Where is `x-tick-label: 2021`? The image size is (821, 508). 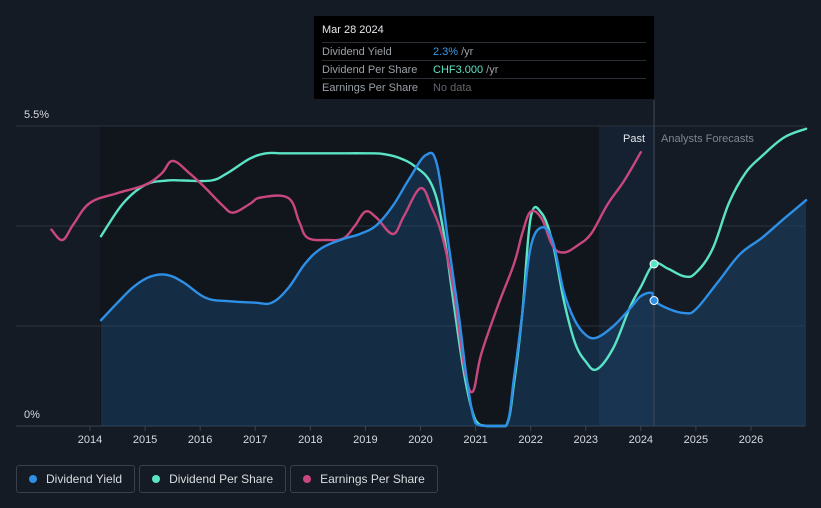
x-tick-label: 2021 is located at coordinates (475, 440).